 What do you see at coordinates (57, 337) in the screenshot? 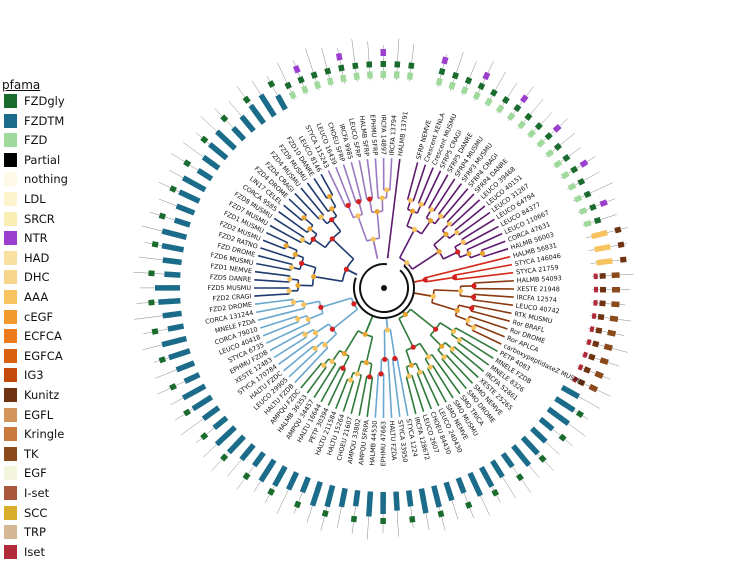
I see `legend-item: ECFCA` at bounding box center [57, 337].